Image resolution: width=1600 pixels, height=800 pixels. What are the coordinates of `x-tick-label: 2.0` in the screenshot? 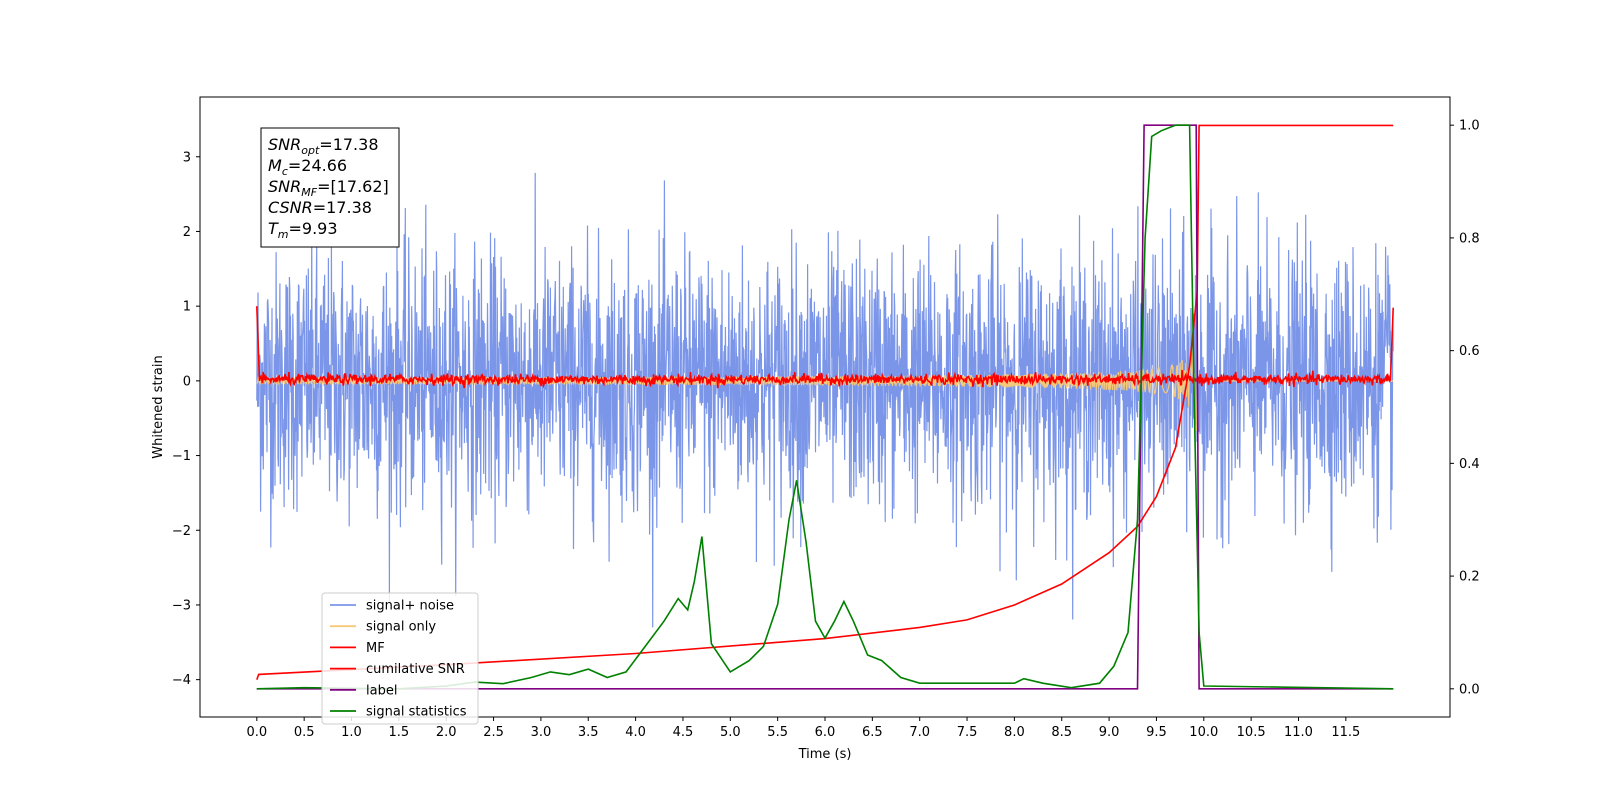 It's located at (446, 732).